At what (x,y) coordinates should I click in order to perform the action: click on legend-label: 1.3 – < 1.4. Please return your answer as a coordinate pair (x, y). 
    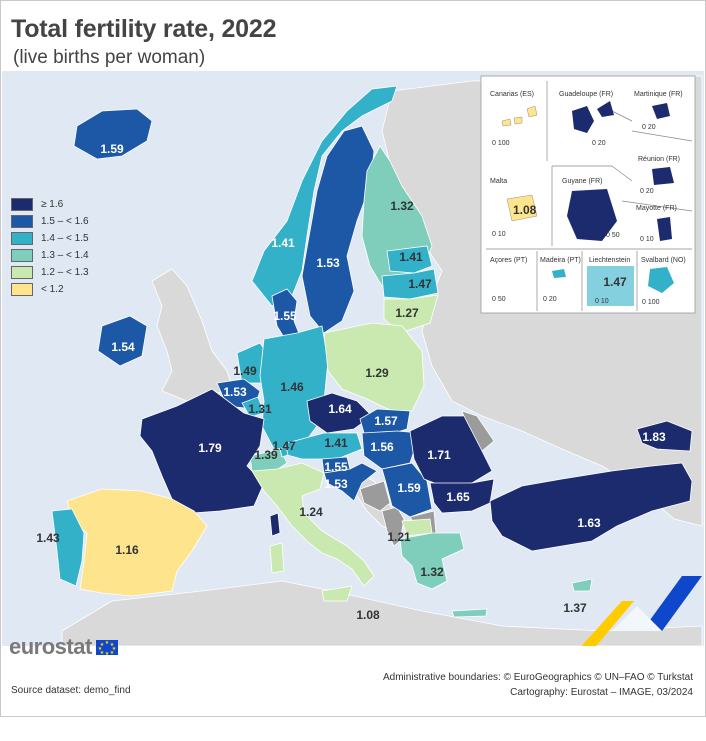
    Looking at the image, I should click on (65, 255).